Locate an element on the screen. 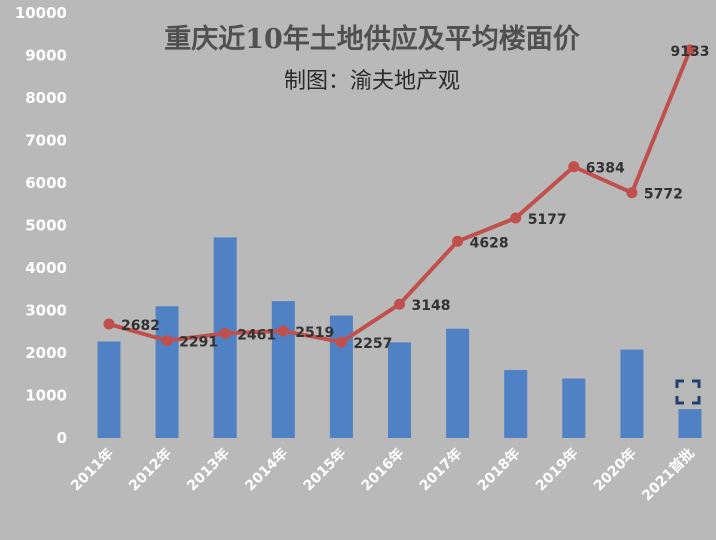 Image resolution: width=716 pixels, height=540 pixels. y-tick-label: 10000 is located at coordinates (41, 13).